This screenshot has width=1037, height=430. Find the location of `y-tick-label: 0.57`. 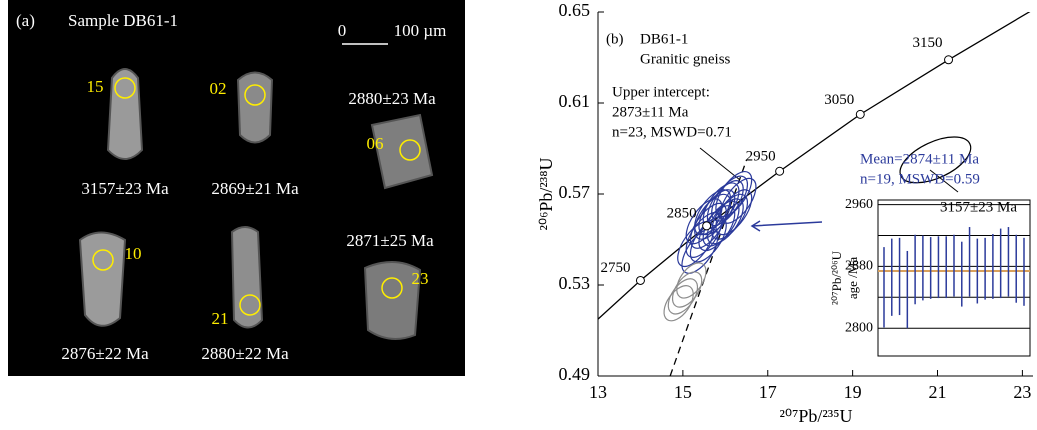

y-tick-label: 0.57 is located at coordinates (575, 192).